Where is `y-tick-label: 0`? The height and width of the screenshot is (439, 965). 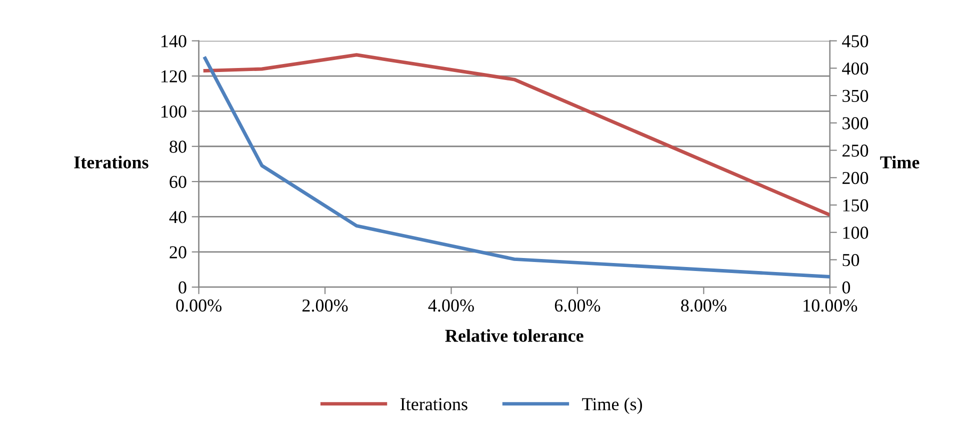 y-tick-label: 0 is located at coordinates (182, 287).